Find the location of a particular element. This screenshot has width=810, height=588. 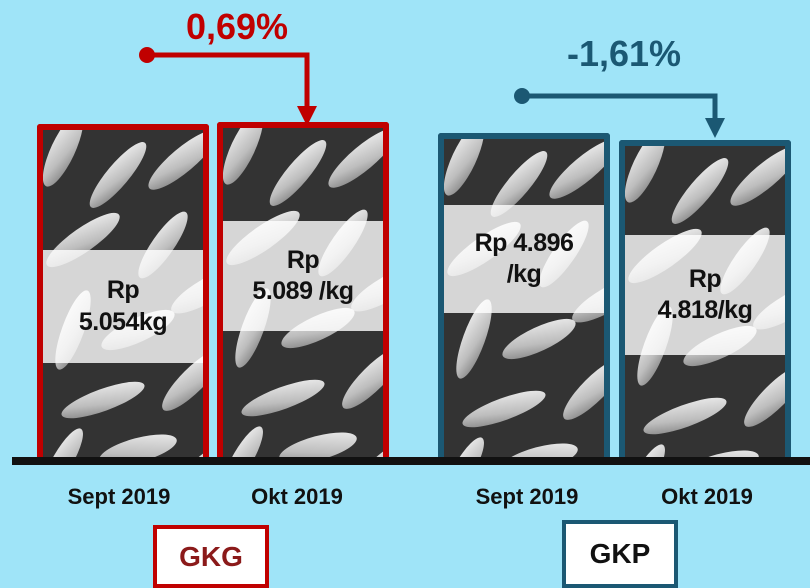

gkg-change-label: 0,69% is located at coordinates (237, 26).